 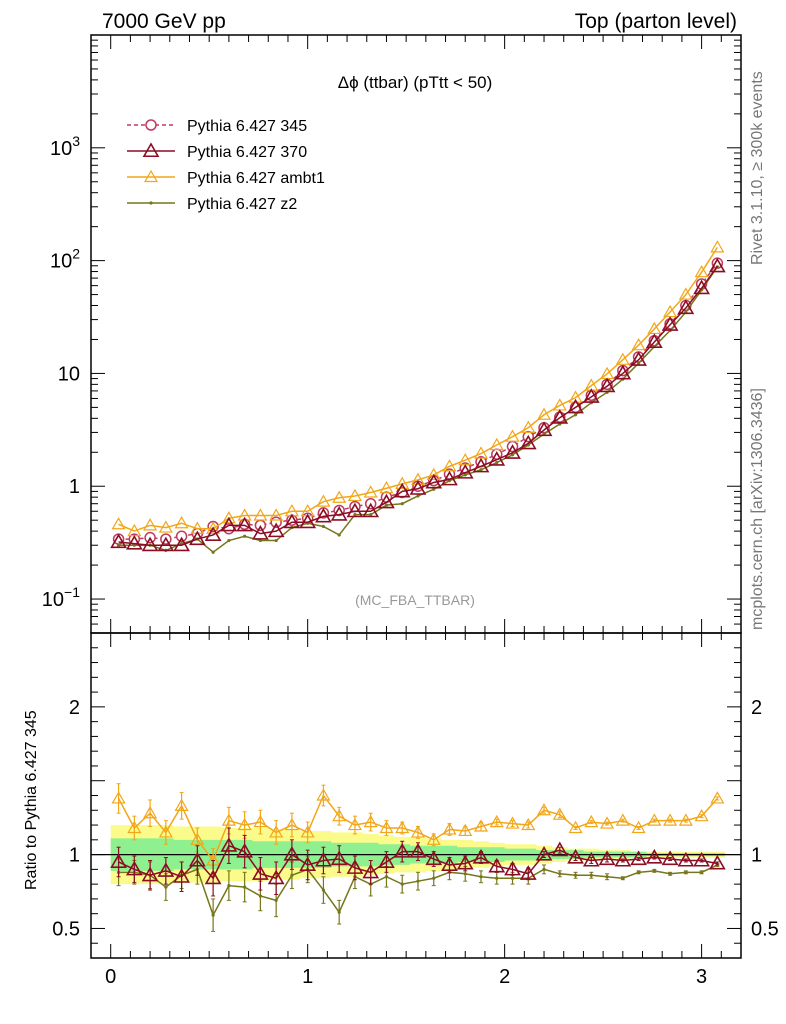 What do you see at coordinates (504, 977) in the screenshot?
I see `x-tick-label: 2` at bounding box center [504, 977].